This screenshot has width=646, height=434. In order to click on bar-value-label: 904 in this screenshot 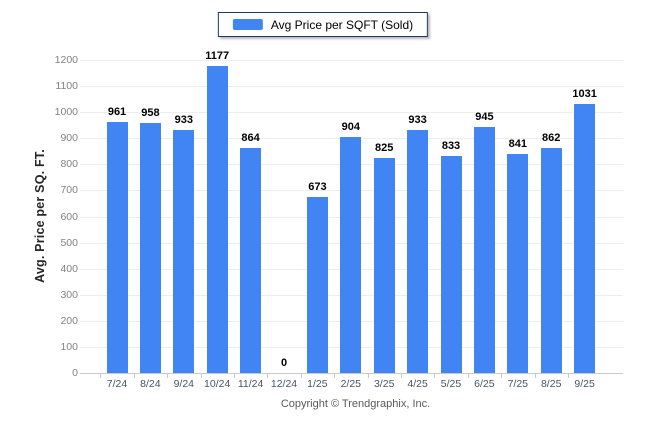, I will do `click(350, 127)`.